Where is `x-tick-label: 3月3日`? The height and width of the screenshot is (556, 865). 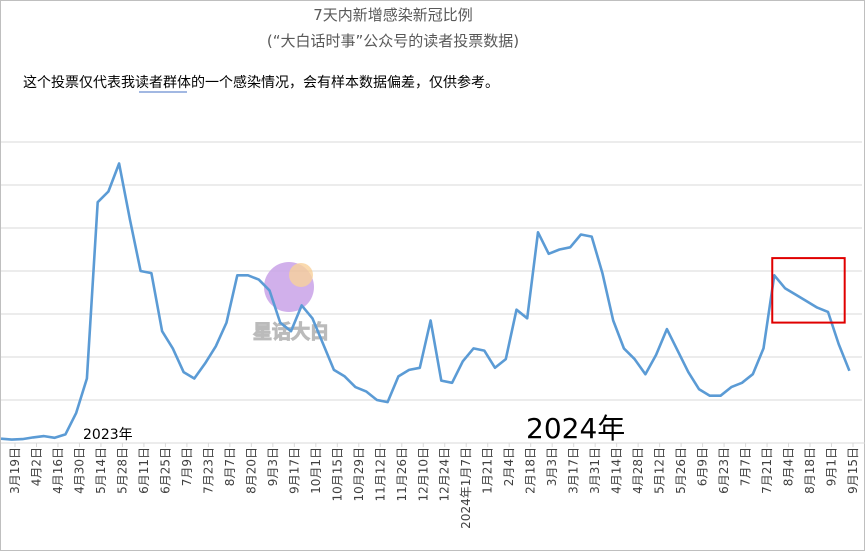
x-tick-label: 3月3日 is located at coordinates (552, 466).